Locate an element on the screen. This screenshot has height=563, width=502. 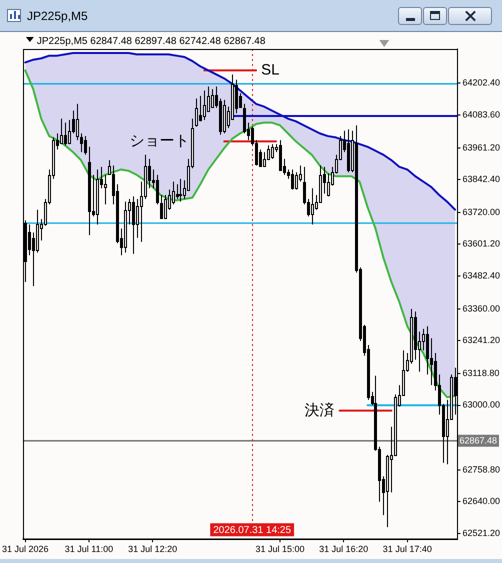
y-tick-label: 64202.40 is located at coordinates (481, 83).